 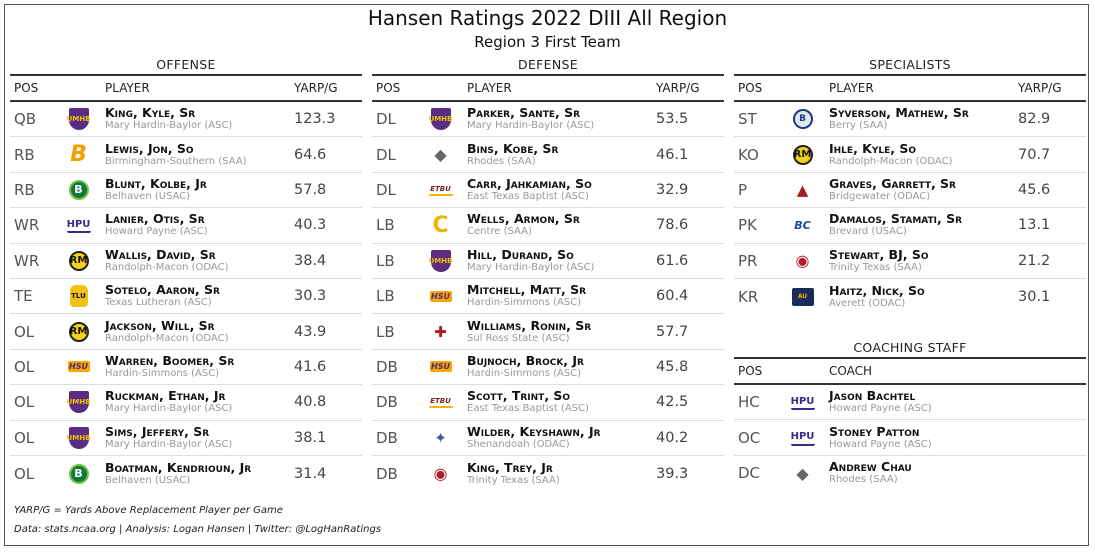 What do you see at coordinates (310, 473) in the screenshot?
I see `yarp-value: 31.4` at bounding box center [310, 473].